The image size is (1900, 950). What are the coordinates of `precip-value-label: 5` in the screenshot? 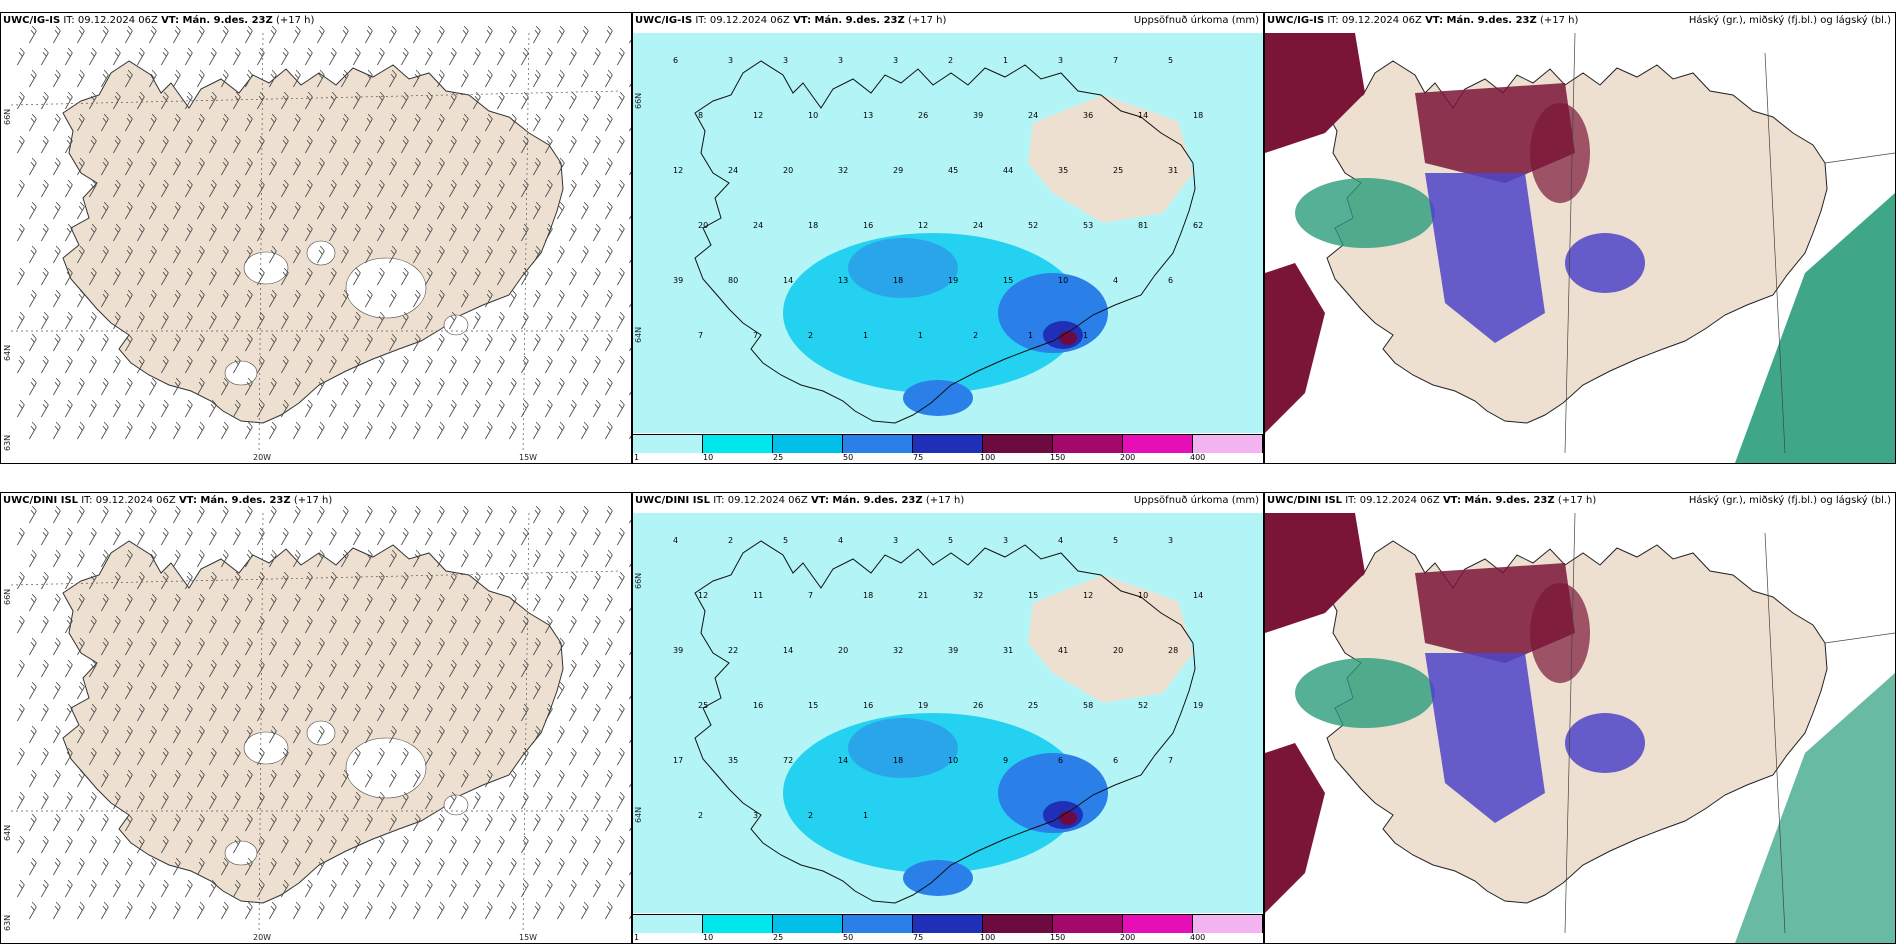 It's located at (1115, 540).